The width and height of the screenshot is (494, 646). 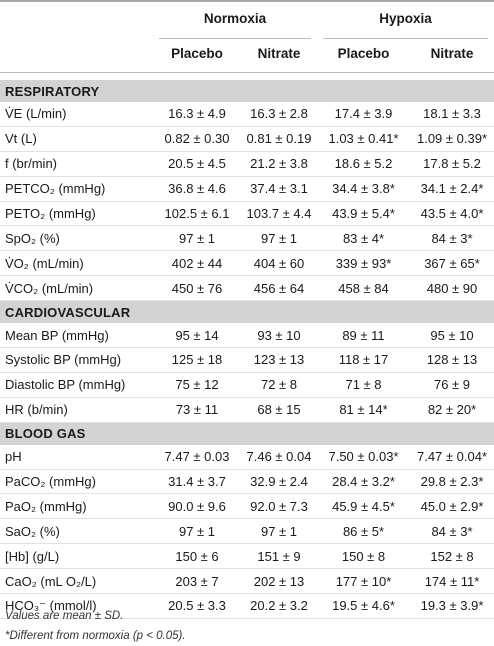 What do you see at coordinates (247, 77) in the screenshot?
I see `spacer-row` at bounding box center [247, 77].